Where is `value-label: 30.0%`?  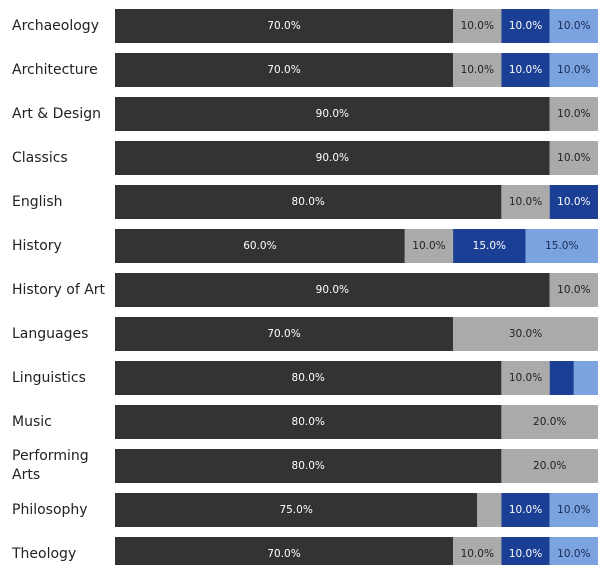
value-label: 30.0% is located at coordinates (525, 334).